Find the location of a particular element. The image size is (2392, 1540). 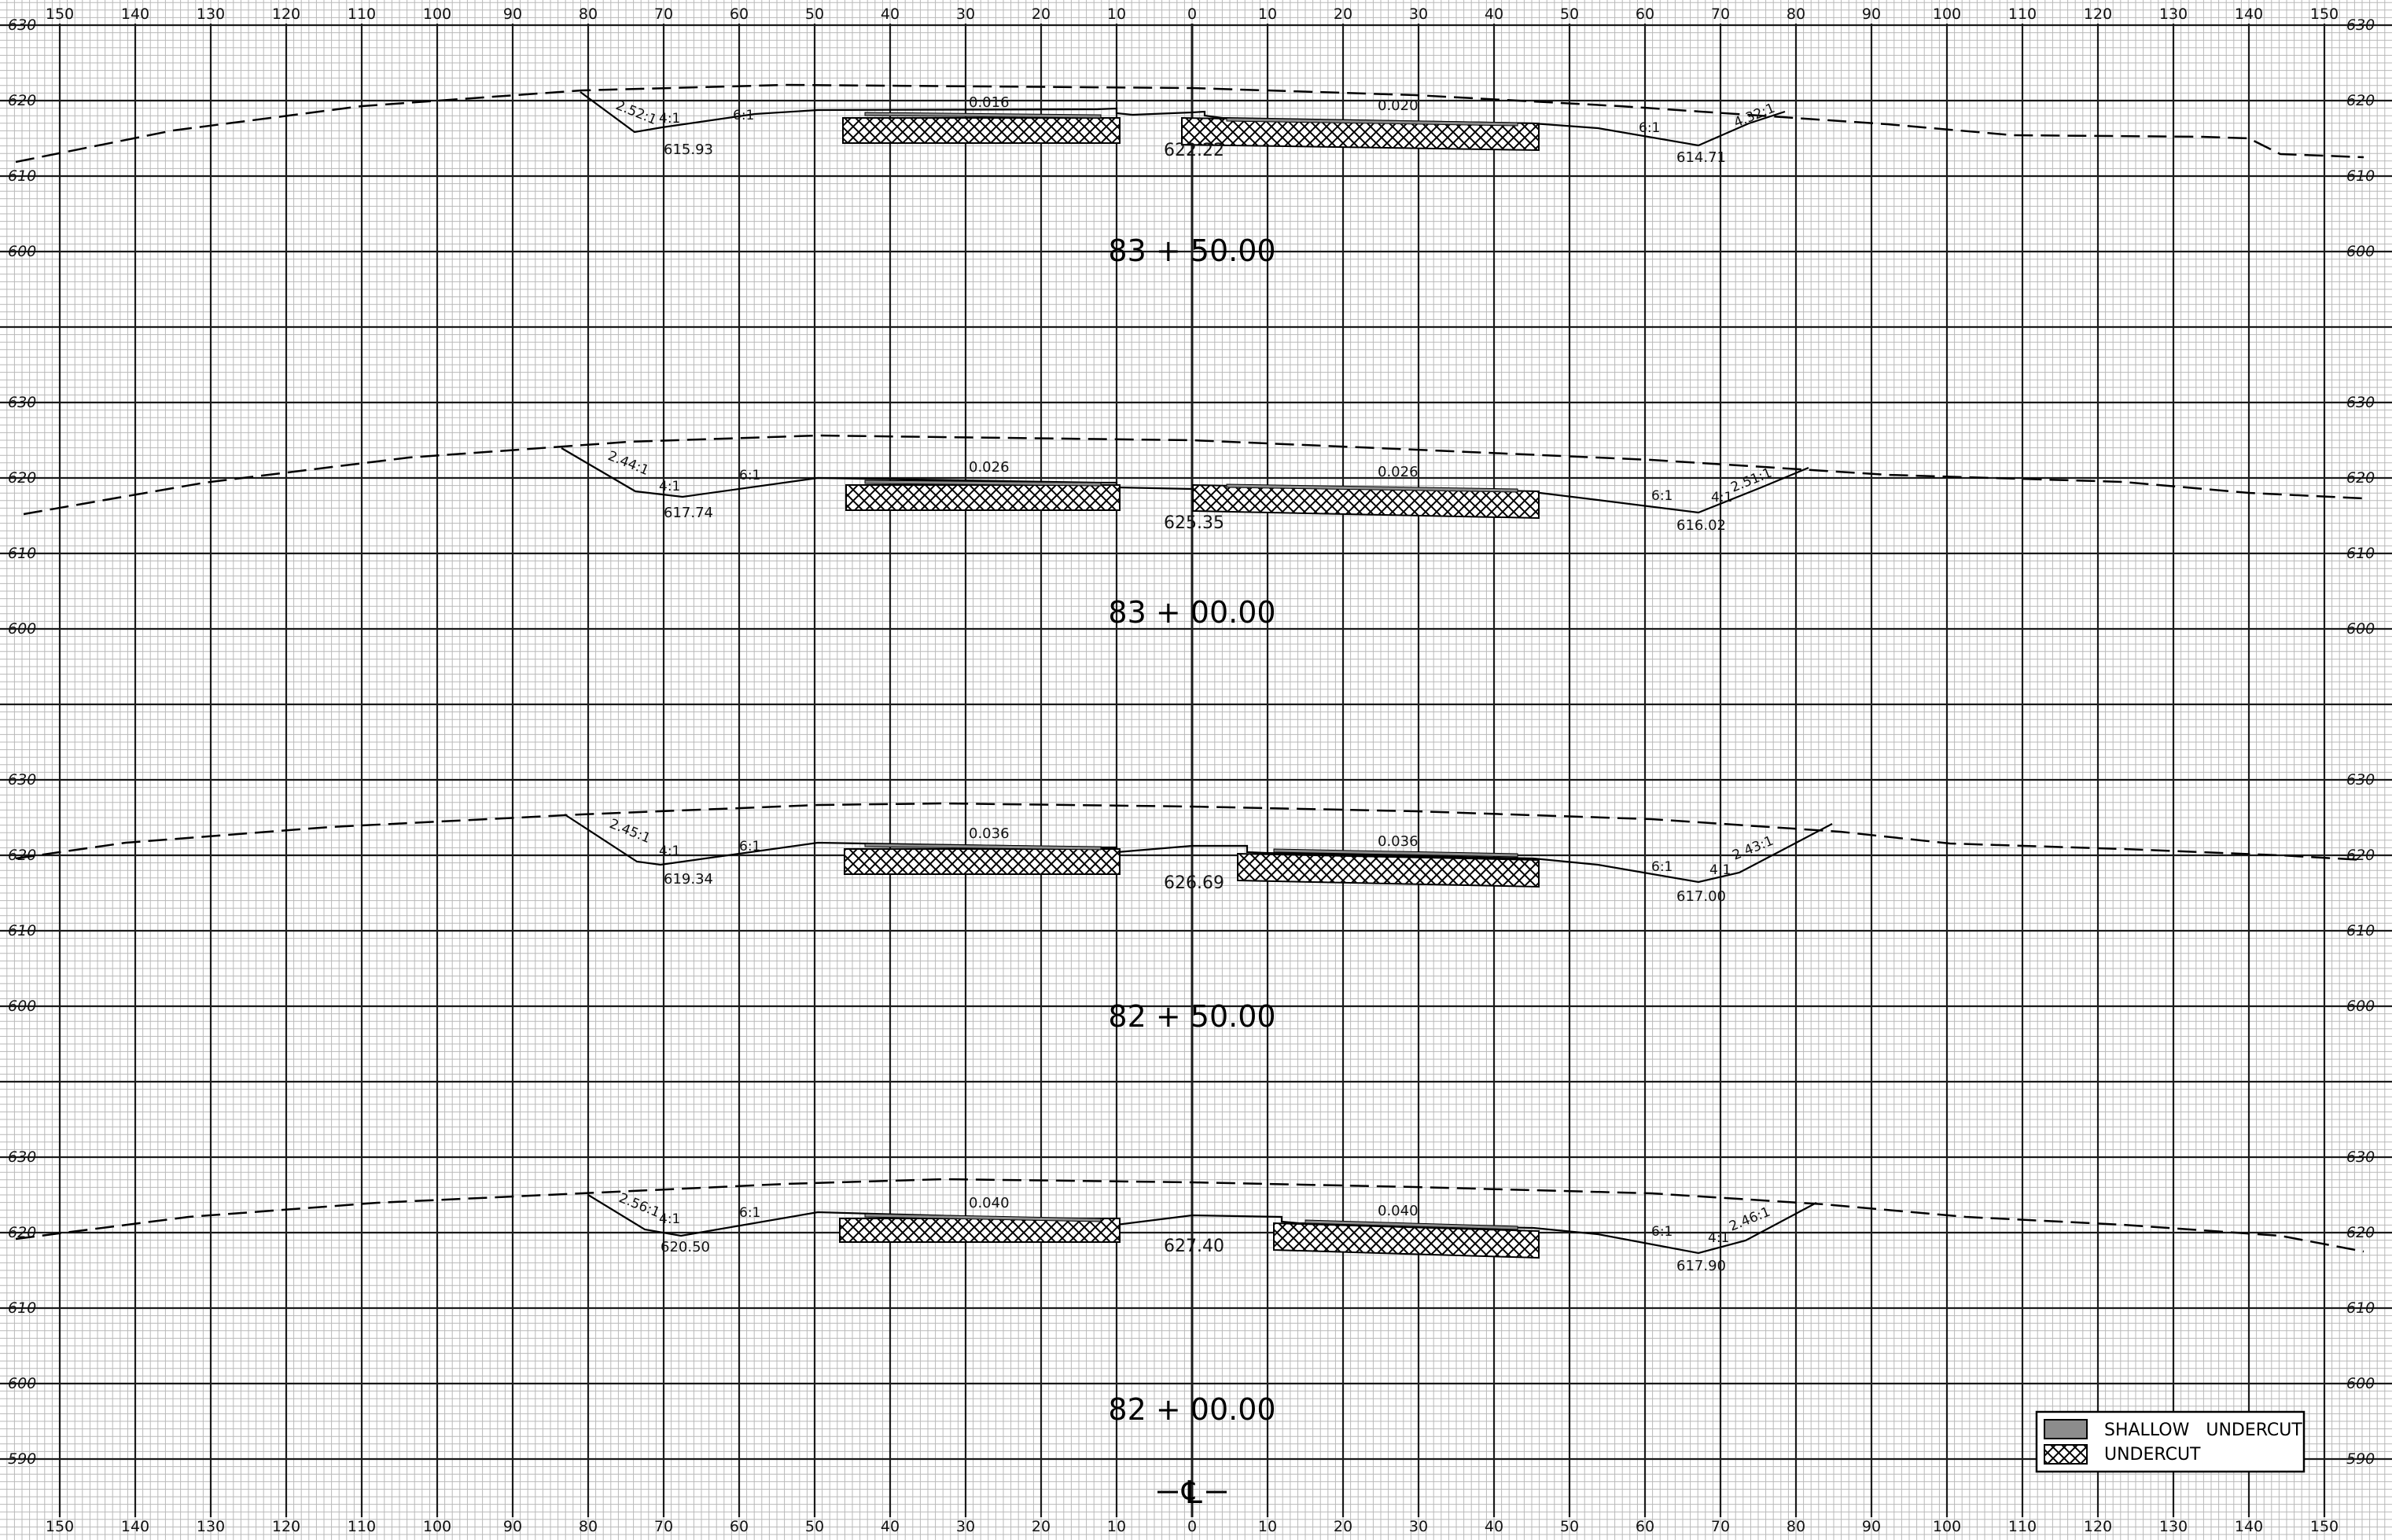

station-label: 83 + 50.00 is located at coordinates (1191, 251).